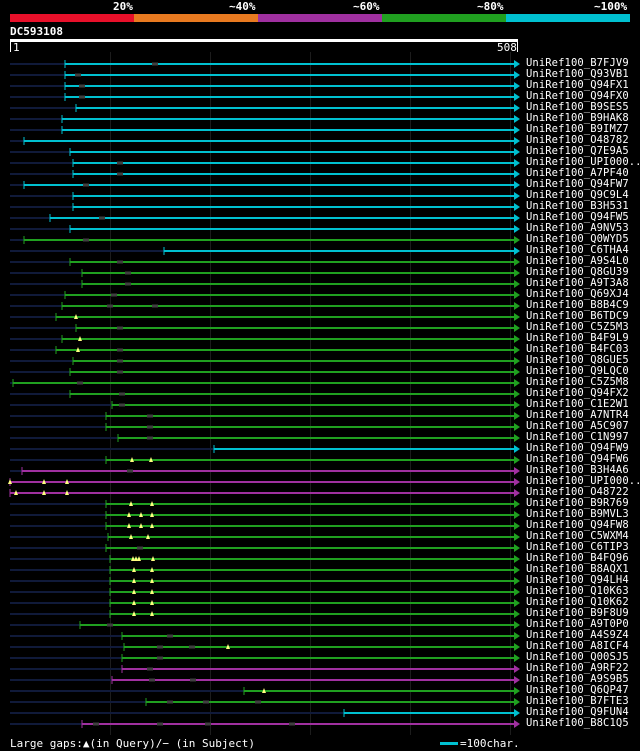 This screenshot has height=751, width=640. I want to click on hit-name-link: UniRef100_A7PF40, so click(577, 173).